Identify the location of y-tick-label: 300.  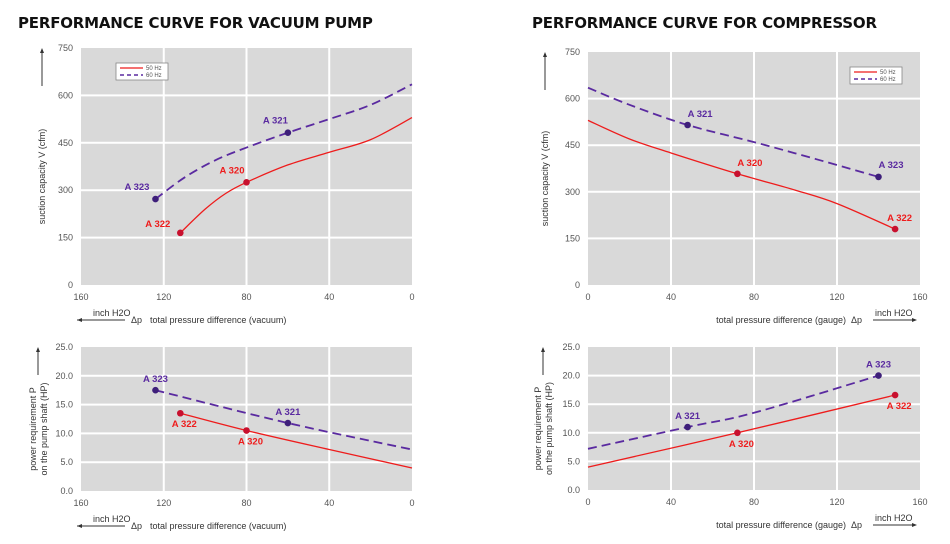
(572, 192).